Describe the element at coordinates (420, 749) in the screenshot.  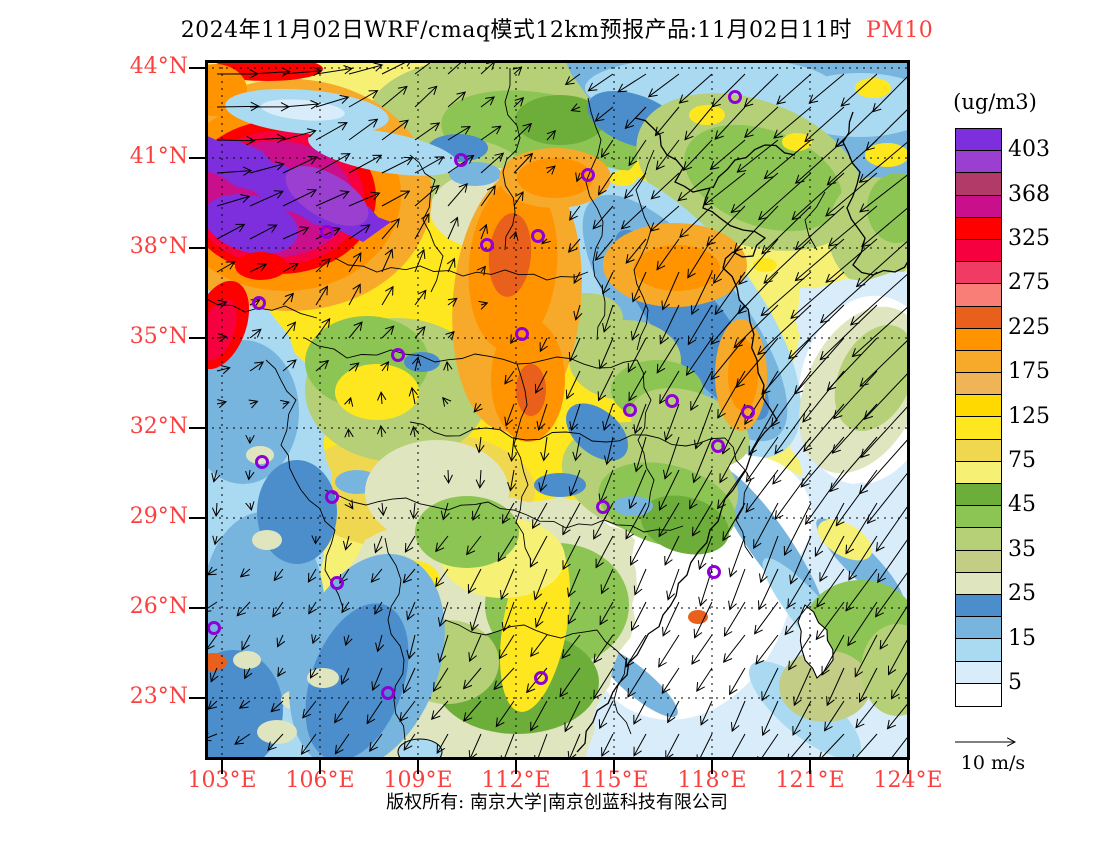
I see `hainan-island` at that location.